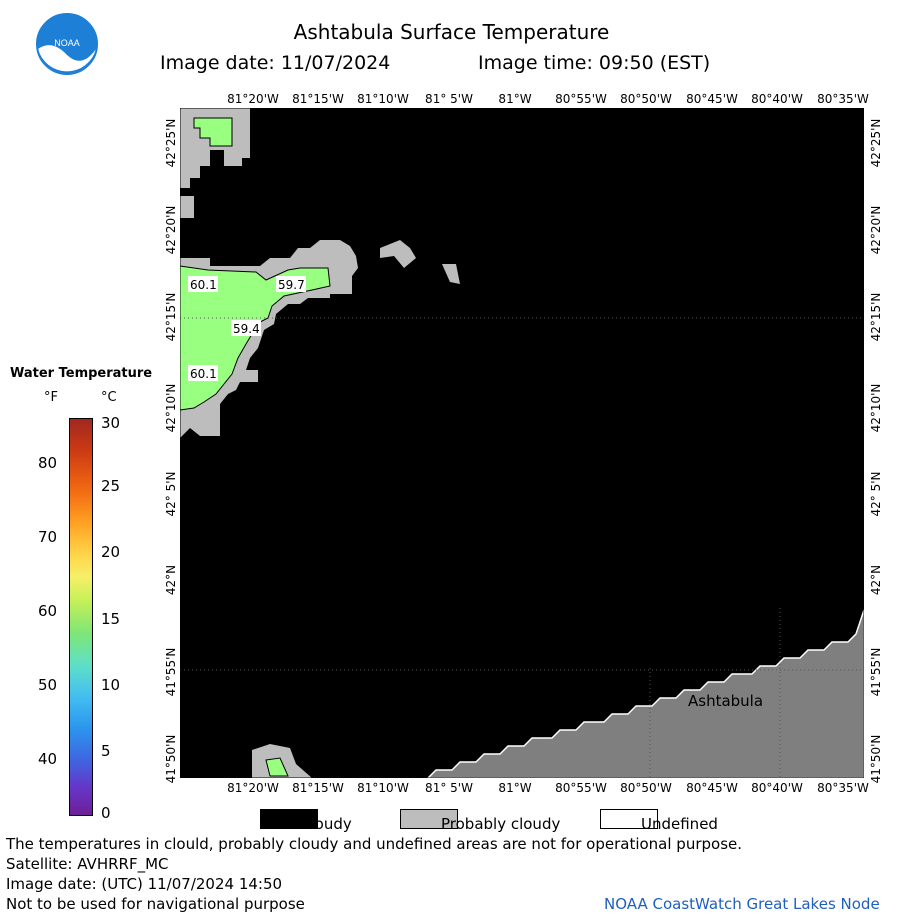 The width and height of the screenshot is (903, 919). I want to click on noaa-logo-icon: NOAA, so click(67, 44).